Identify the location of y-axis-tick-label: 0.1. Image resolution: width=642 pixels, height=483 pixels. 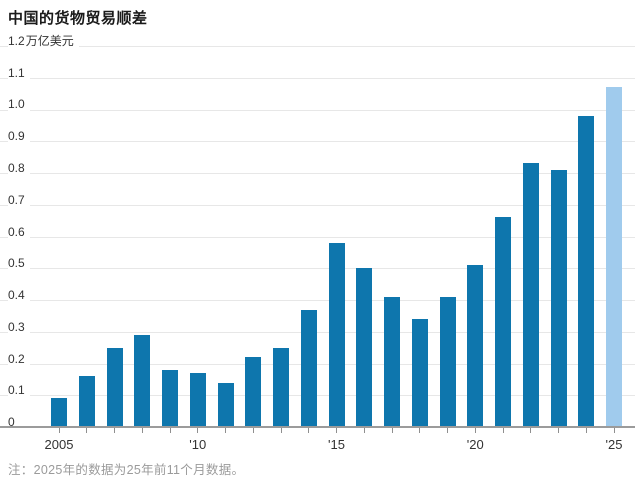
(19, 390).